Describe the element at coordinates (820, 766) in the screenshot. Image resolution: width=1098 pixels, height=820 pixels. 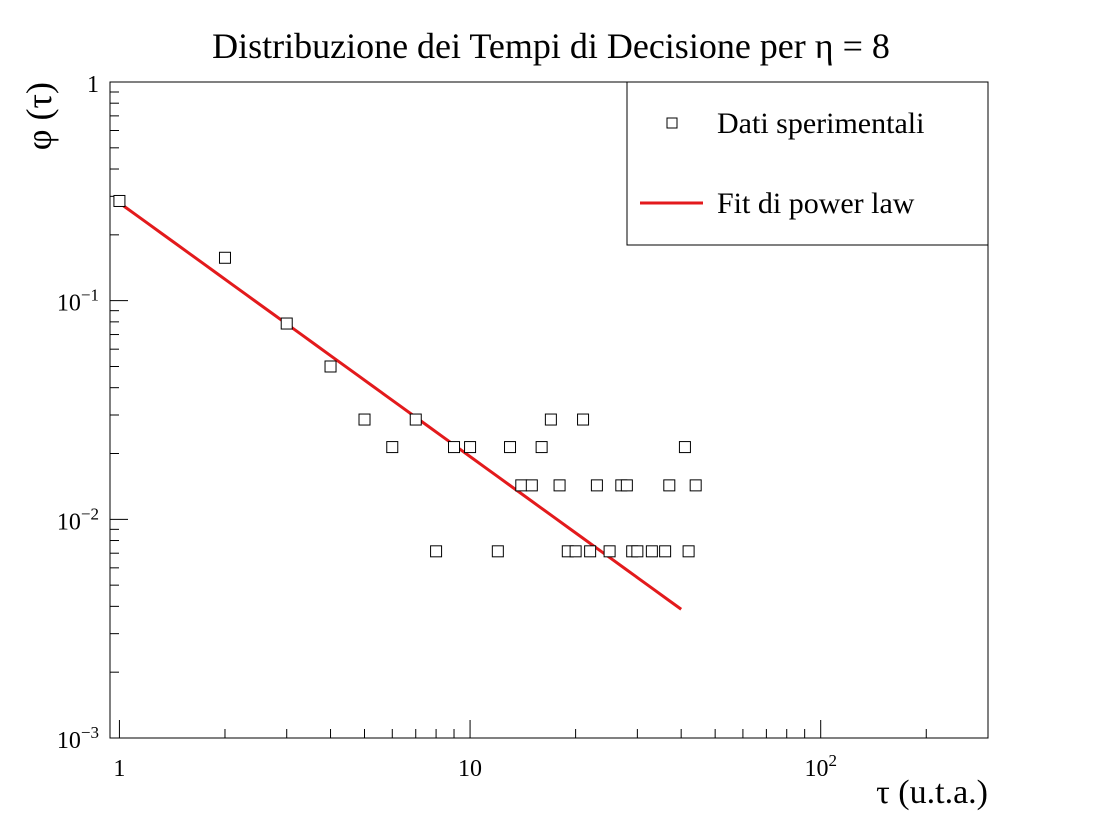
I see `x-tick-label: 102` at that location.